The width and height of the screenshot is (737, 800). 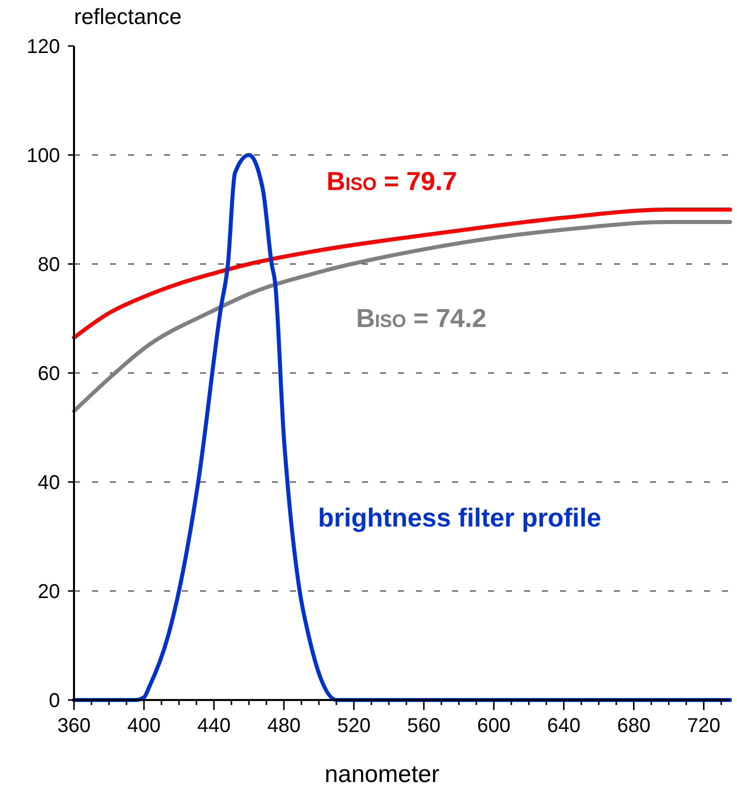 I want to click on x-tick-label: 360, so click(x=74, y=726).